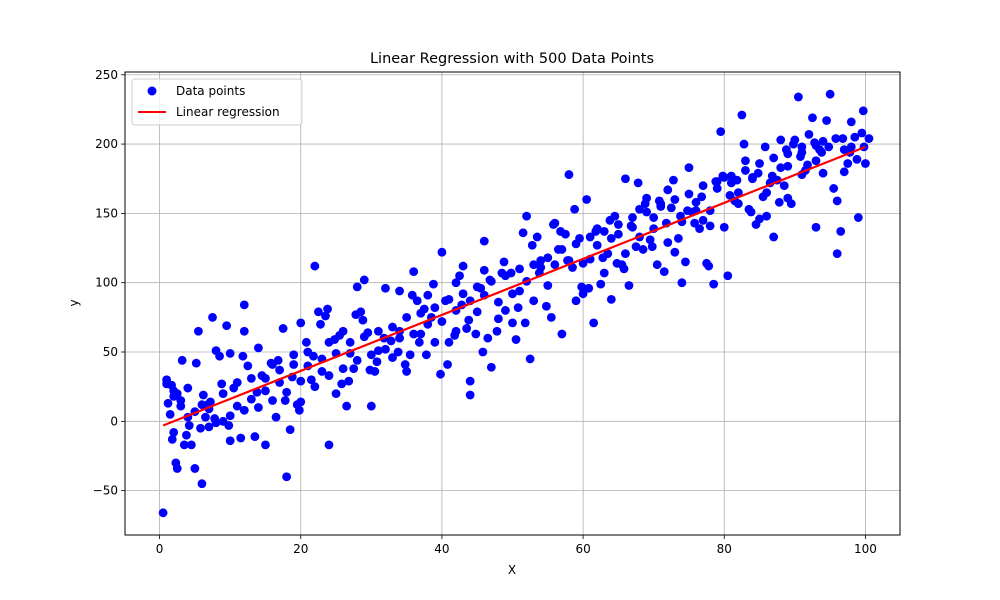 This screenshot has width=1000, height=600. I want to click on x-tick-label: 60, so click(582, 549).